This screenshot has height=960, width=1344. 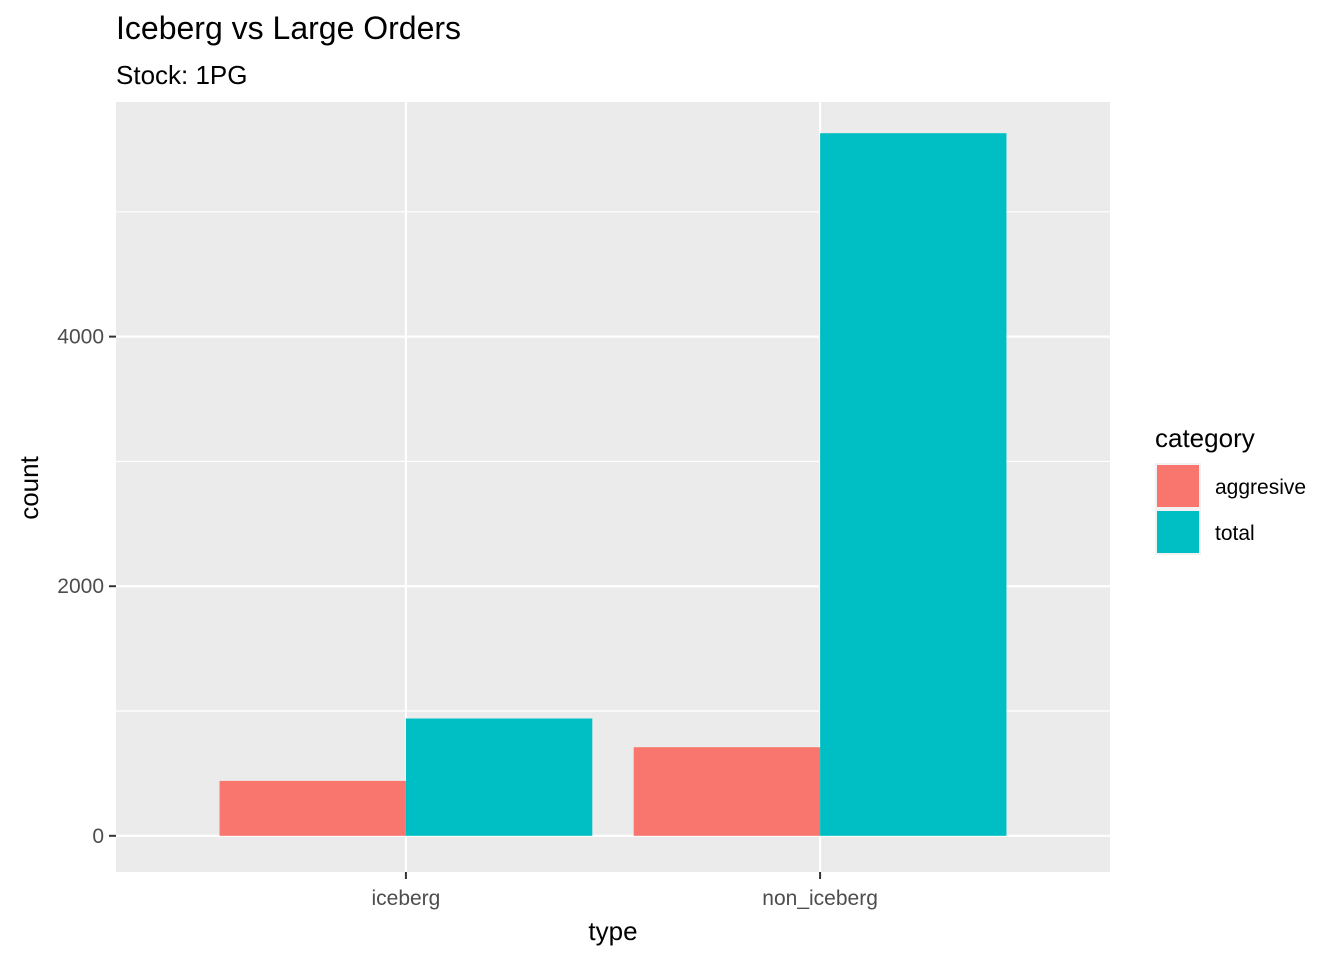 I want to click on chart-title: Iceberg vs Large Orders, so click(x=289, y=28).